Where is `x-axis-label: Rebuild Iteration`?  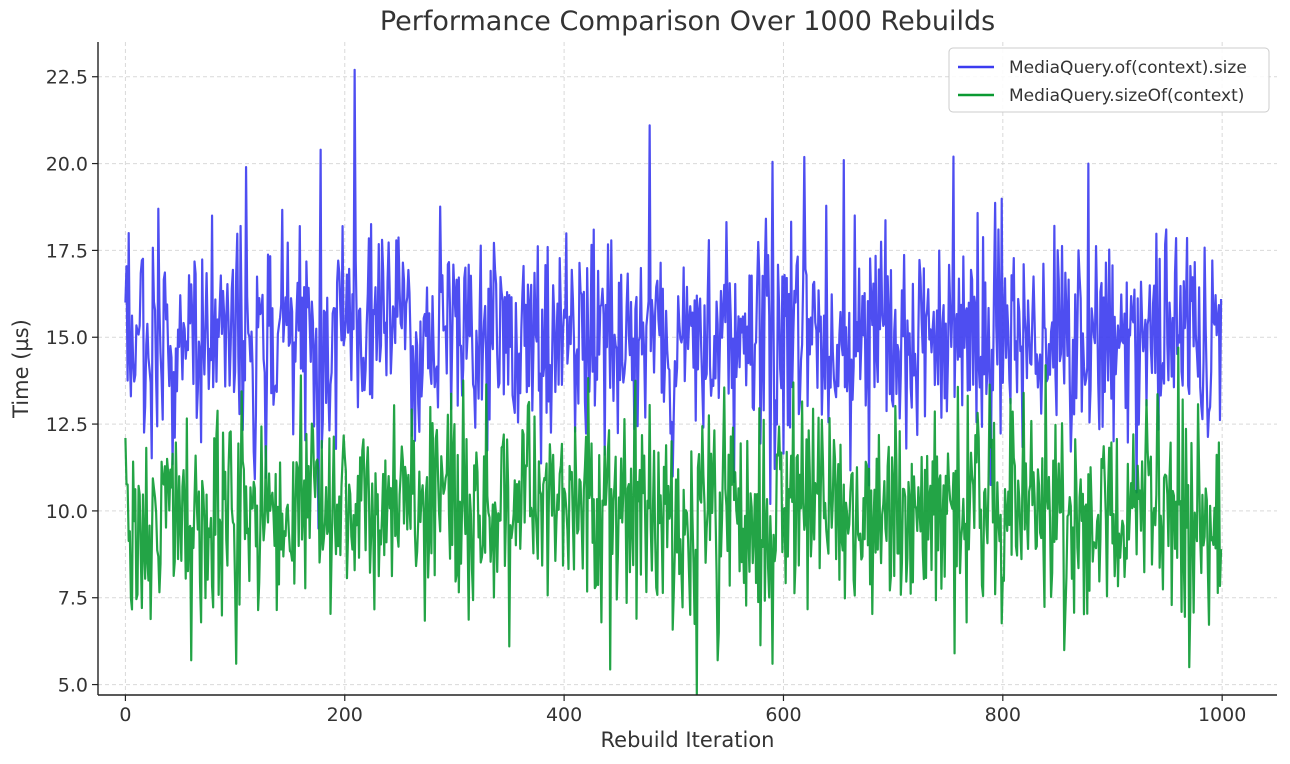 x-axis-label: Rebuild Iteration is located at coordinates (688, 740).